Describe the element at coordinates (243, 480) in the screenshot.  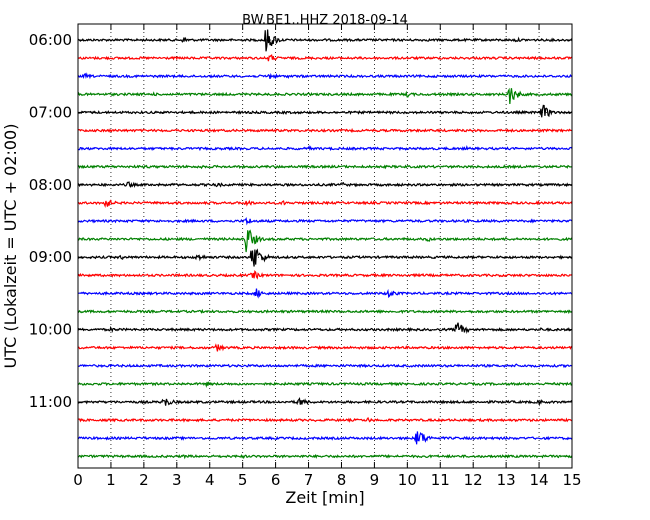
I see `x-tick-label: 5` at that location.